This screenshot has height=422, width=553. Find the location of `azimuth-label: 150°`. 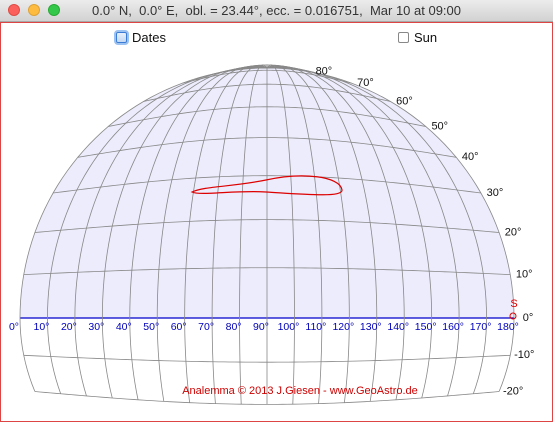

azimuth-label: 150° is located at coordinates (426, 327).